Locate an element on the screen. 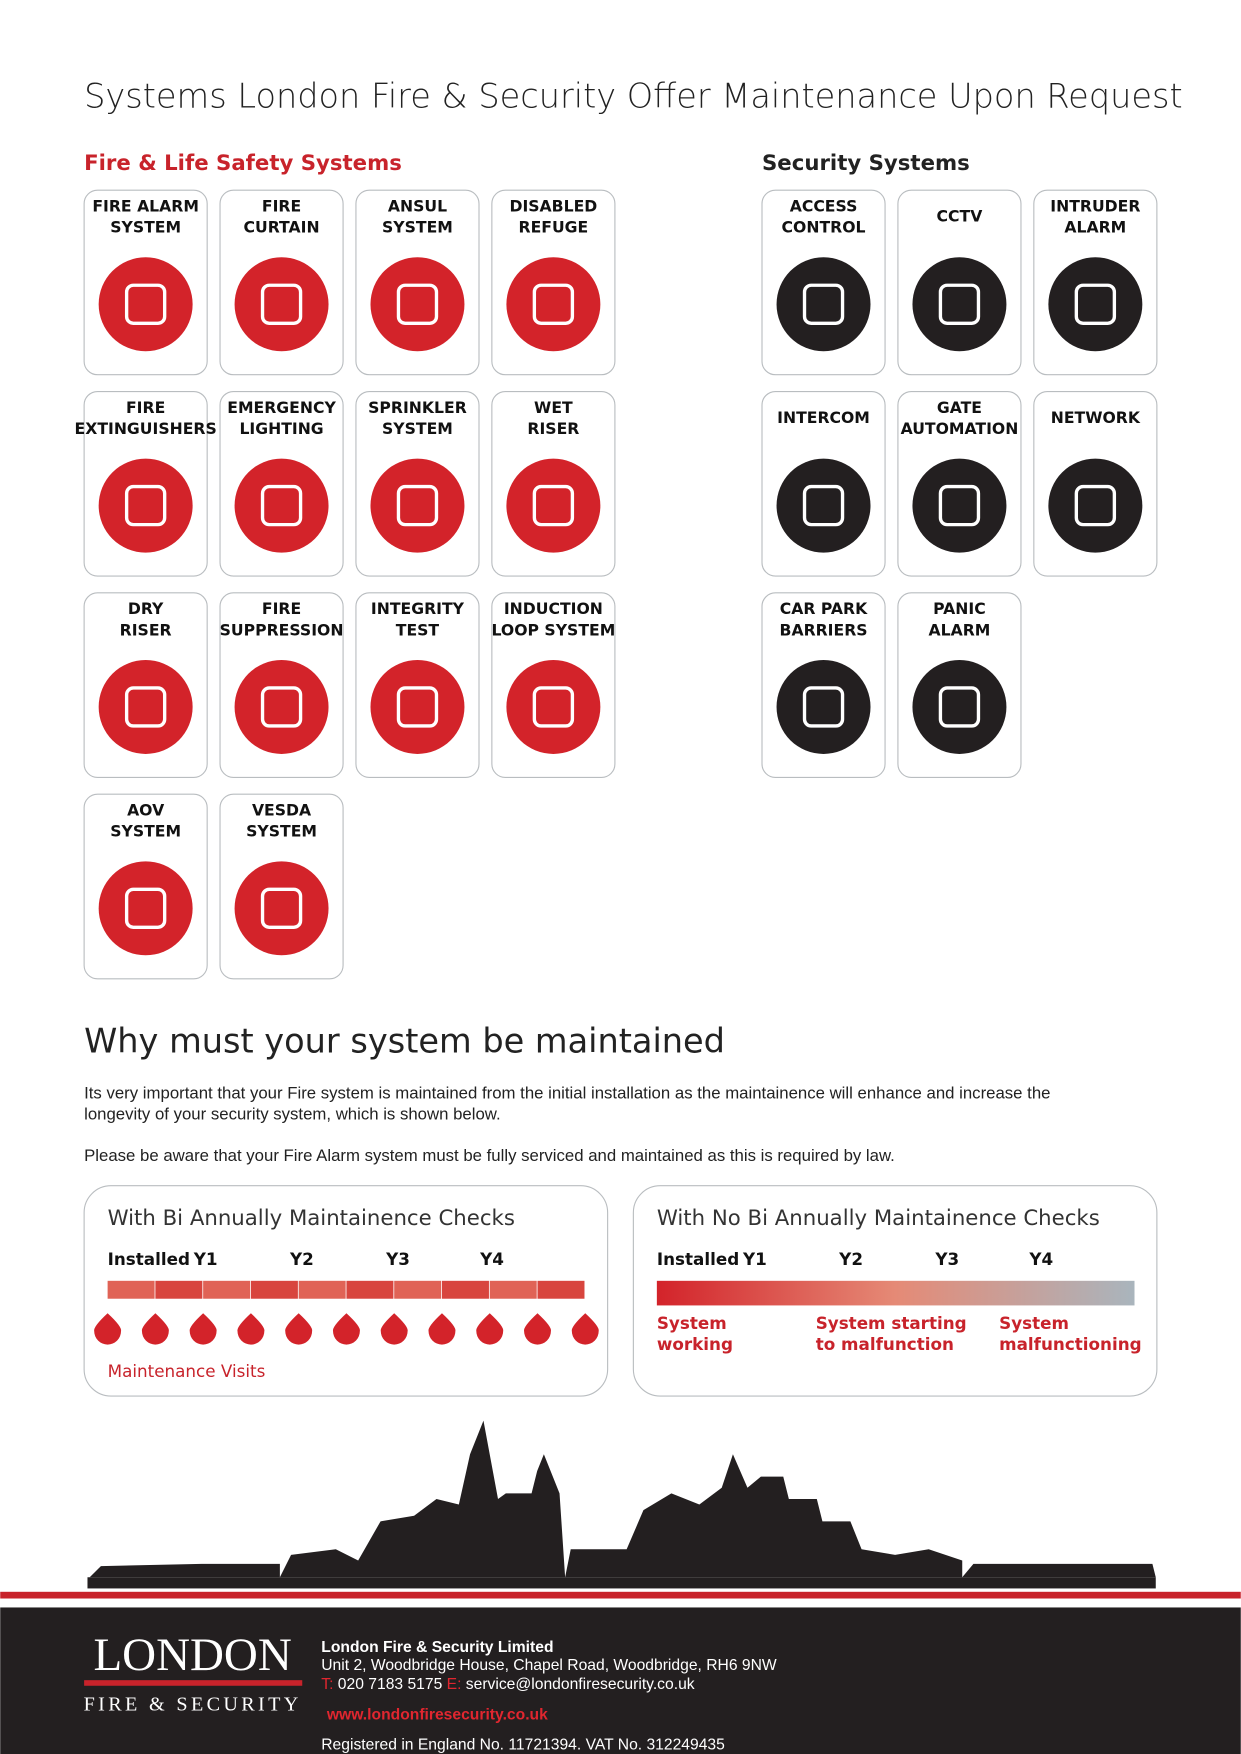 The width and height of the screenshot is (1241, 1754). panel-title: With Bi Annually Maintainence Checks is located at coordinates (311, 1218).